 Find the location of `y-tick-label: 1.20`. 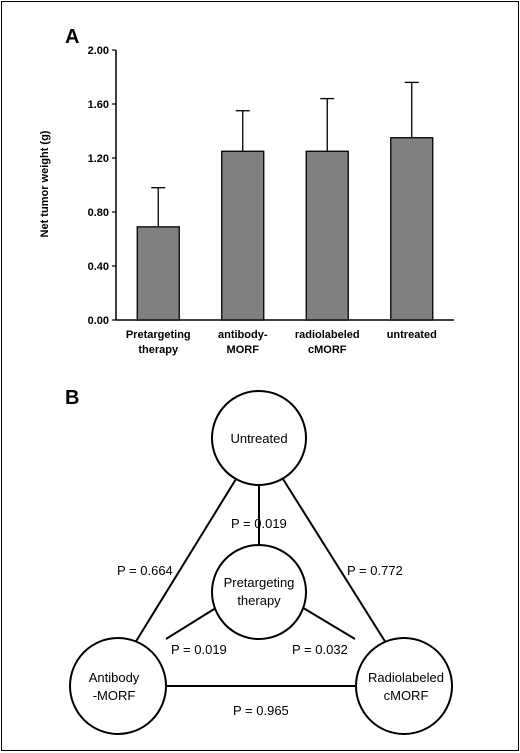

y-tick-label: 1.20 is located at coordinates (98, 159).